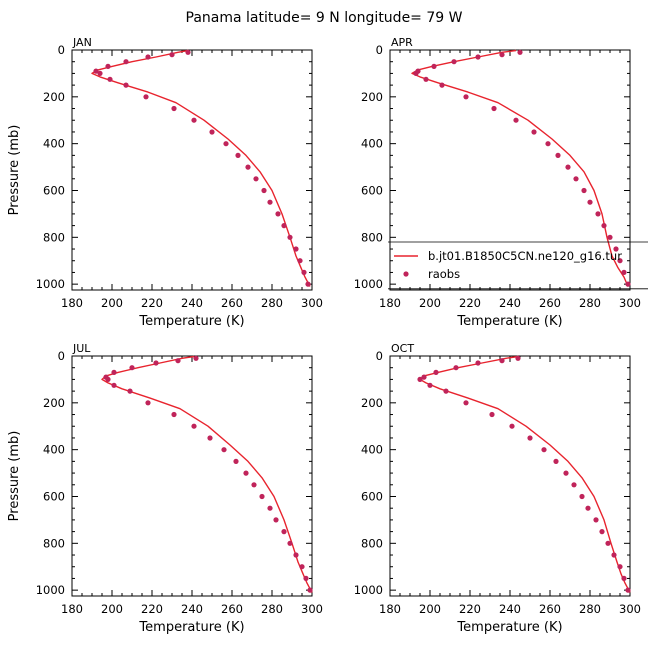 This screenshot has height=648, width=648. Describe the element at coordinates (402, 42) in the screenshot. I see `panel-label: APR` at that location.